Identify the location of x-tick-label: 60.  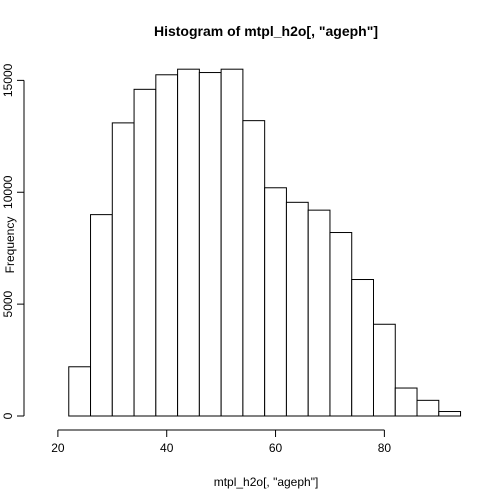
(276, 448).